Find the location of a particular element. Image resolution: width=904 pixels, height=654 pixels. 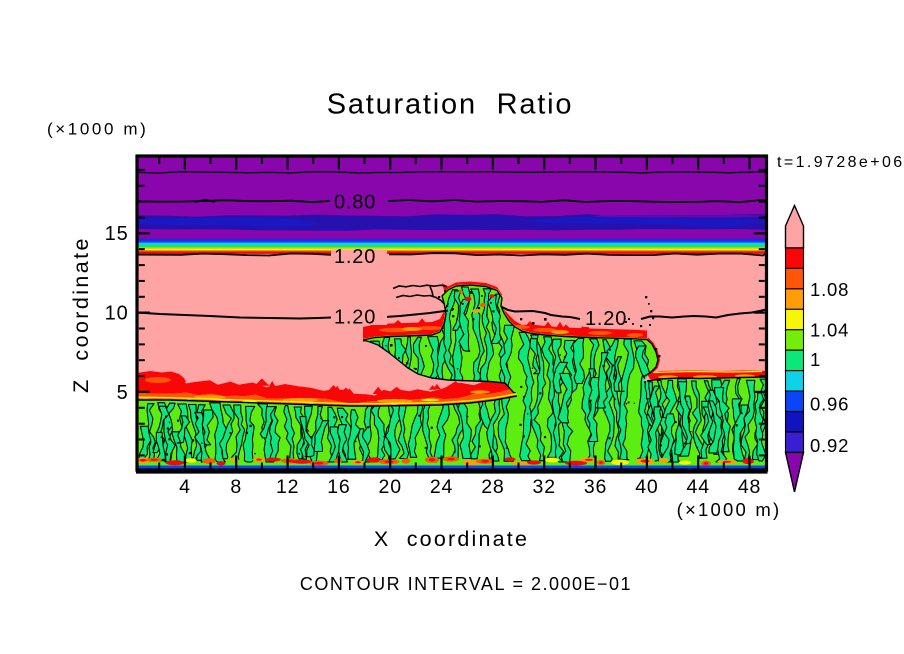

svg-text: 10 is located at coordinates (117, 314).